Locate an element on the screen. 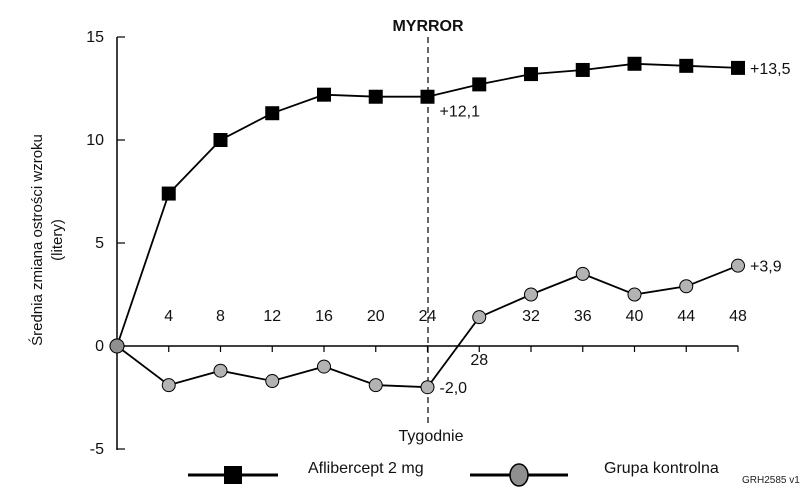 The height and width of the screenshot is (492, 806). data-label: +13,5 is located at coordinates (770, 69).